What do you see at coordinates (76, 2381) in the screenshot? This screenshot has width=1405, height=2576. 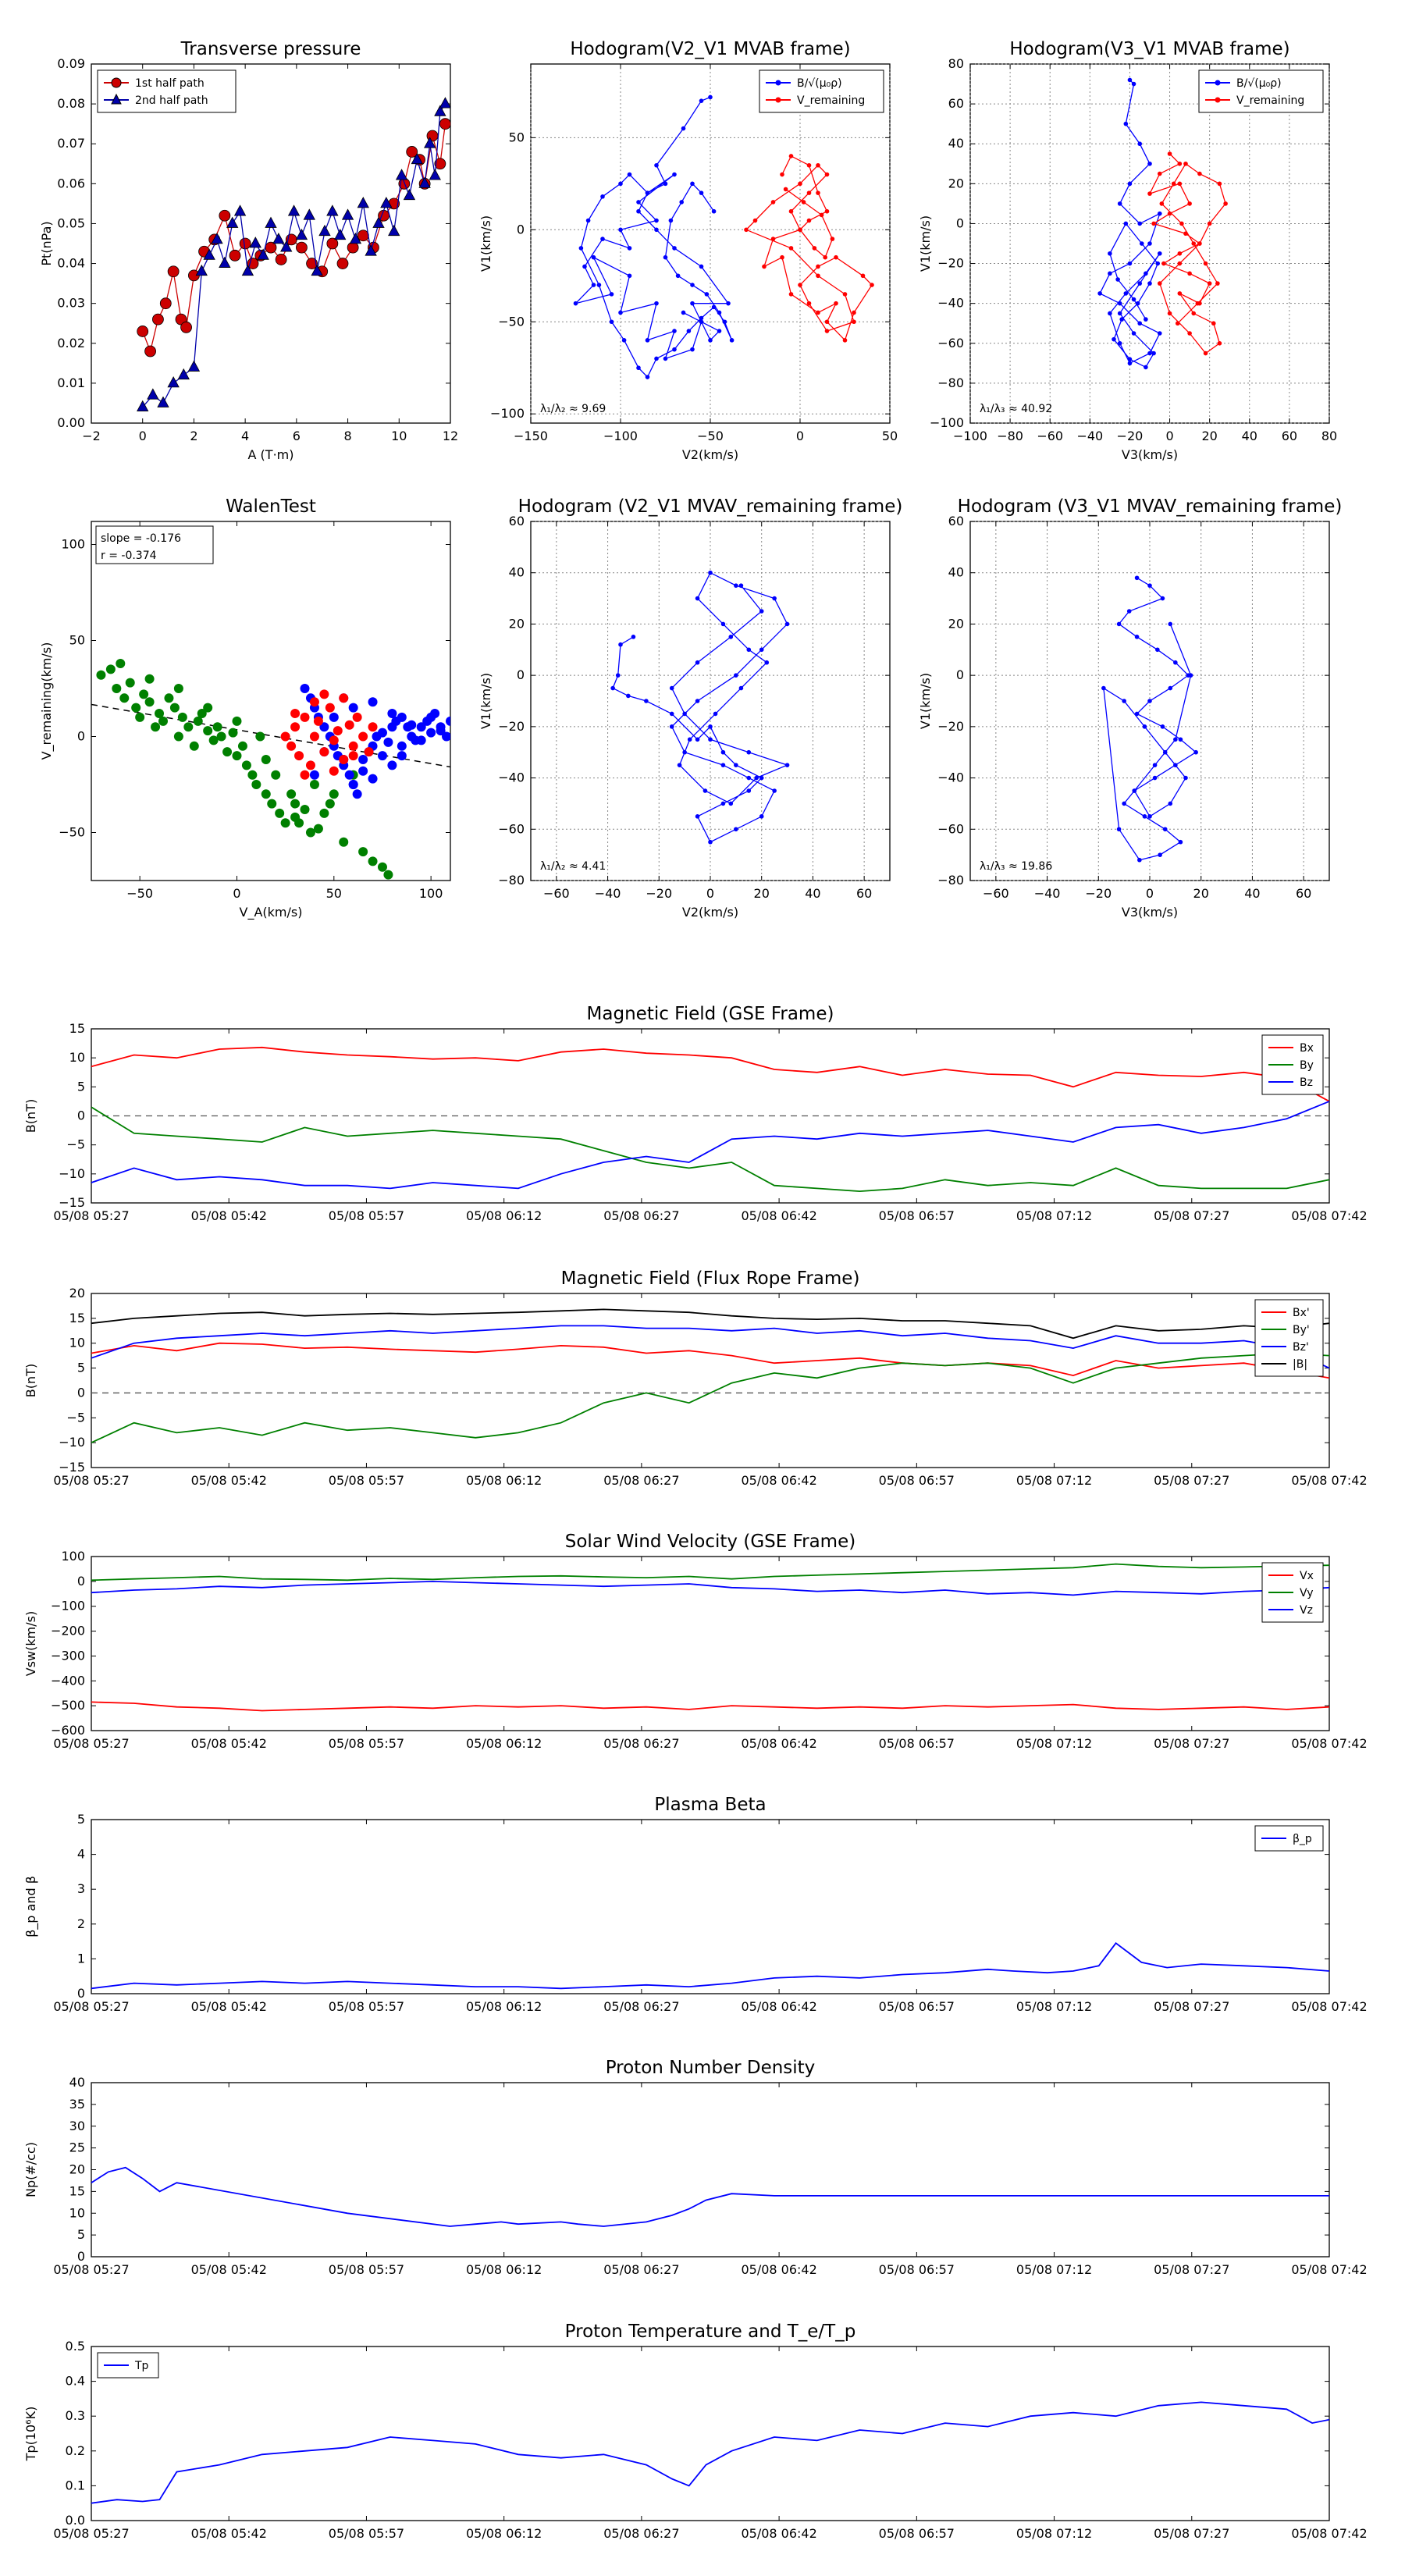 I see `y-tick-label: 0.4` at bounding box center [76, 2381].